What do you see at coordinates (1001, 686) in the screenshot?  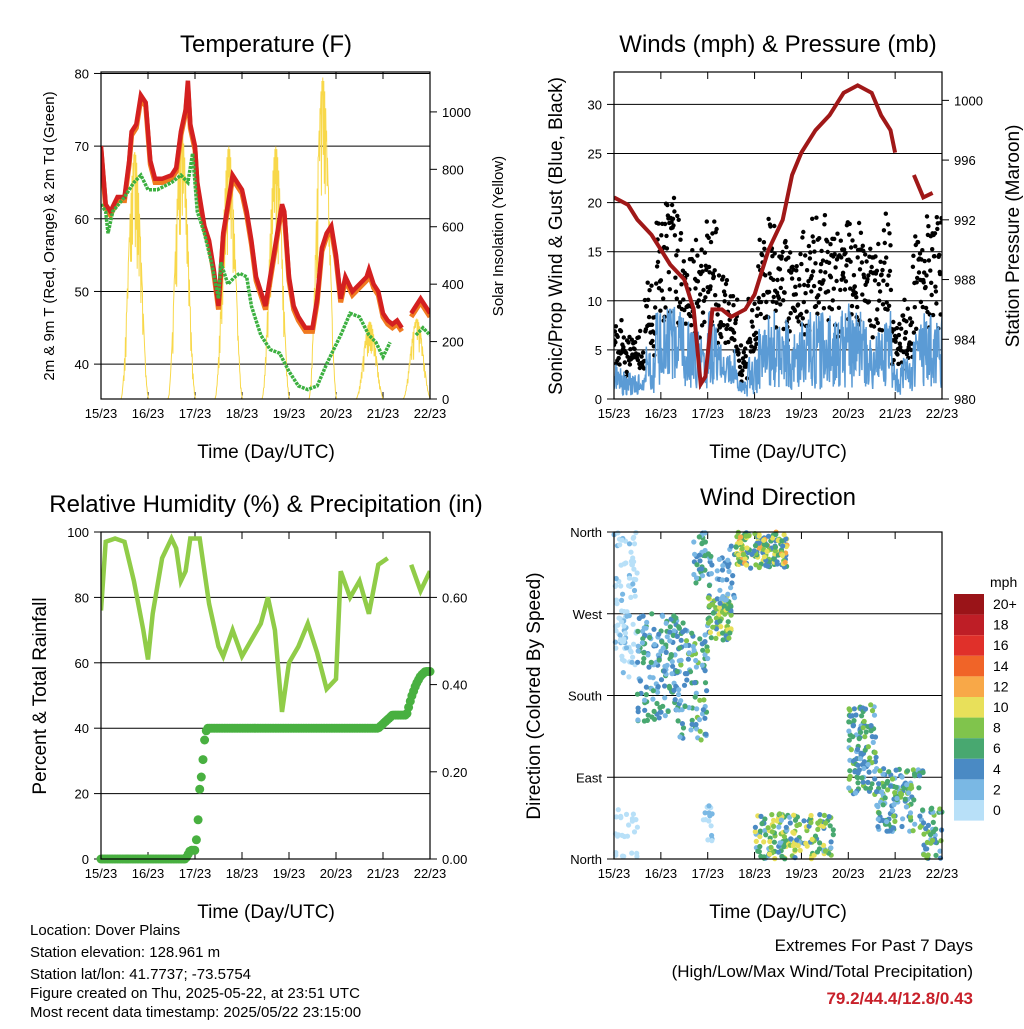 I see `legend-label: 12` at bounding box center [1001, 686].